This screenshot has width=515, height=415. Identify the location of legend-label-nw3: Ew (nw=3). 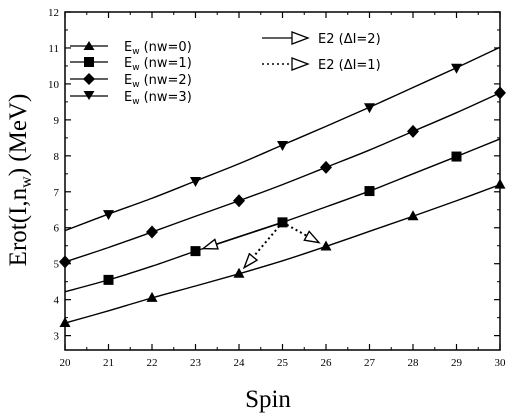
(158, 98).